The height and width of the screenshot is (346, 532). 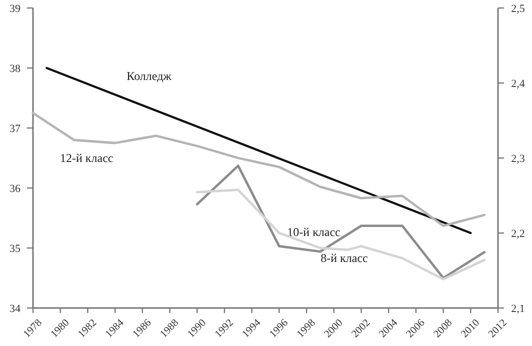 What do you see at coordinates (341, 234) in the screenshot?
I see `line-series` at bounding box center [341, 234].